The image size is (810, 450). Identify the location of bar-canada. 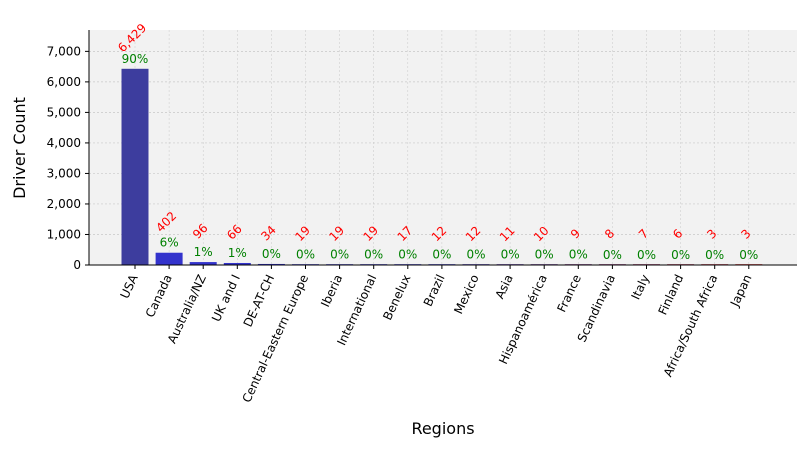
(169, 258).